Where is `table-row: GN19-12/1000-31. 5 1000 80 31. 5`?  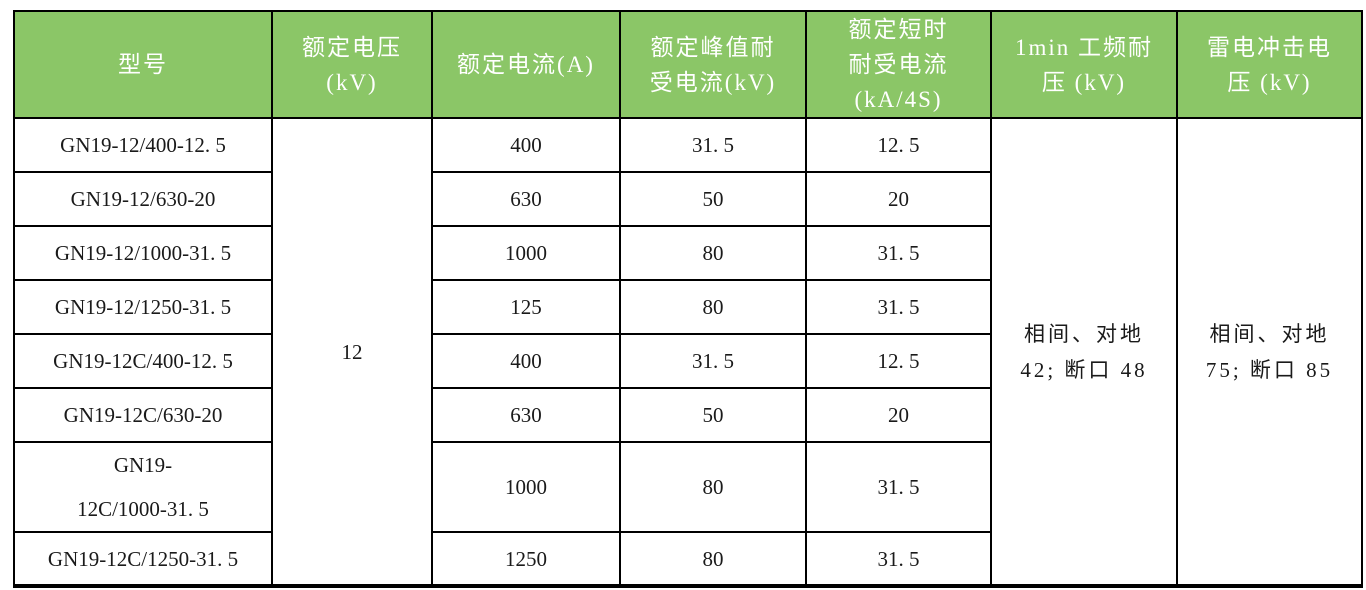 table-row: GN19-12/1000-31. 5 1000 80 31. 5 is located at coordinates (687, 253).